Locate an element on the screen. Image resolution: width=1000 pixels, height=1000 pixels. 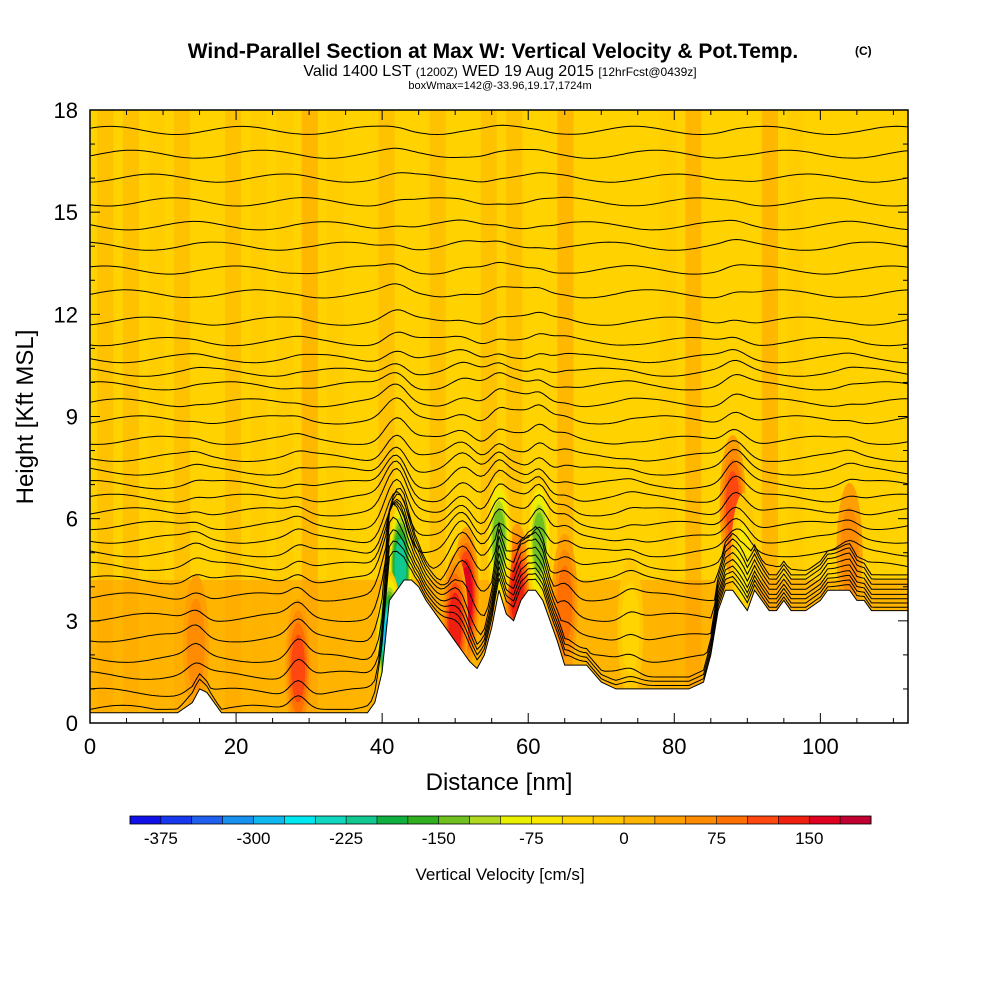
colorbar-tick-label: -150 is located at coordinates (439, 838).